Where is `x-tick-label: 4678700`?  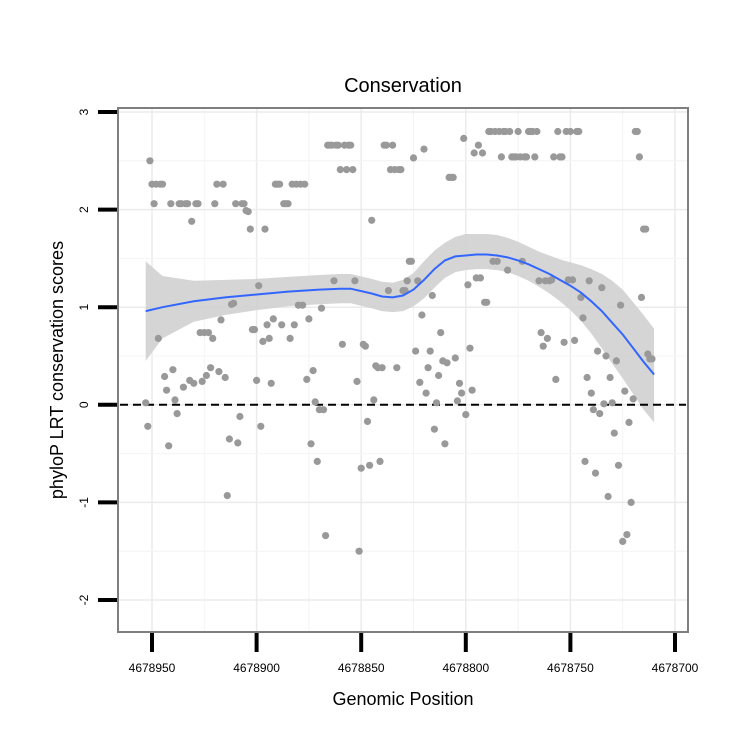
x-tick-label: 4678700 is located at coordinates (675, 668).